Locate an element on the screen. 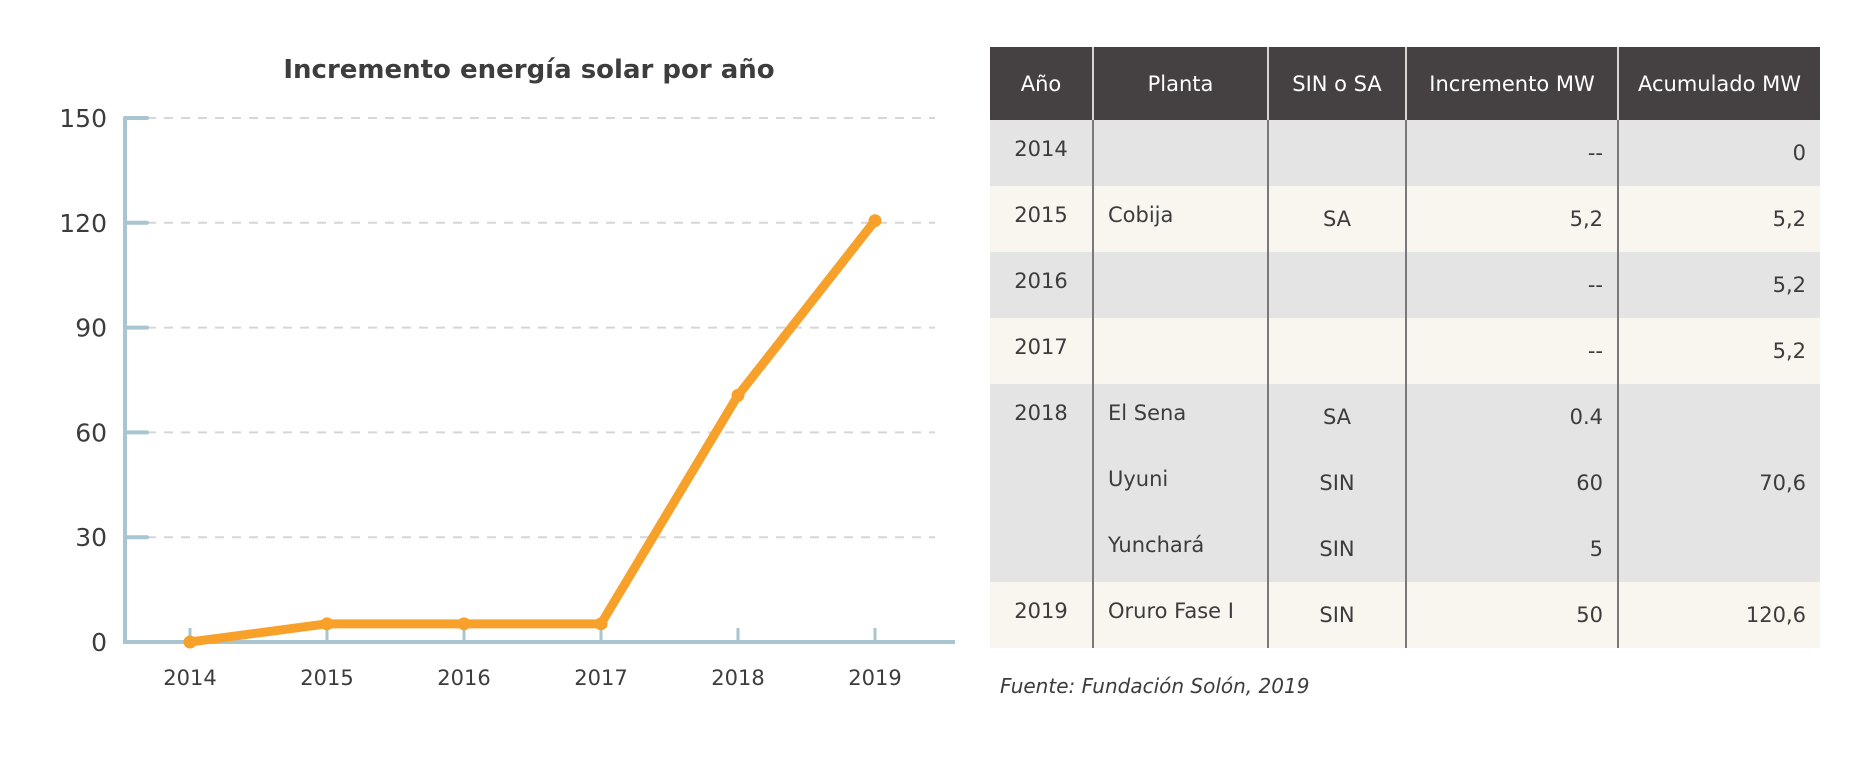 Image resolution: width=1858 pixels, height=759 pixels. cell-plant-value: Uyuni is located at coordinates (1138, 479).